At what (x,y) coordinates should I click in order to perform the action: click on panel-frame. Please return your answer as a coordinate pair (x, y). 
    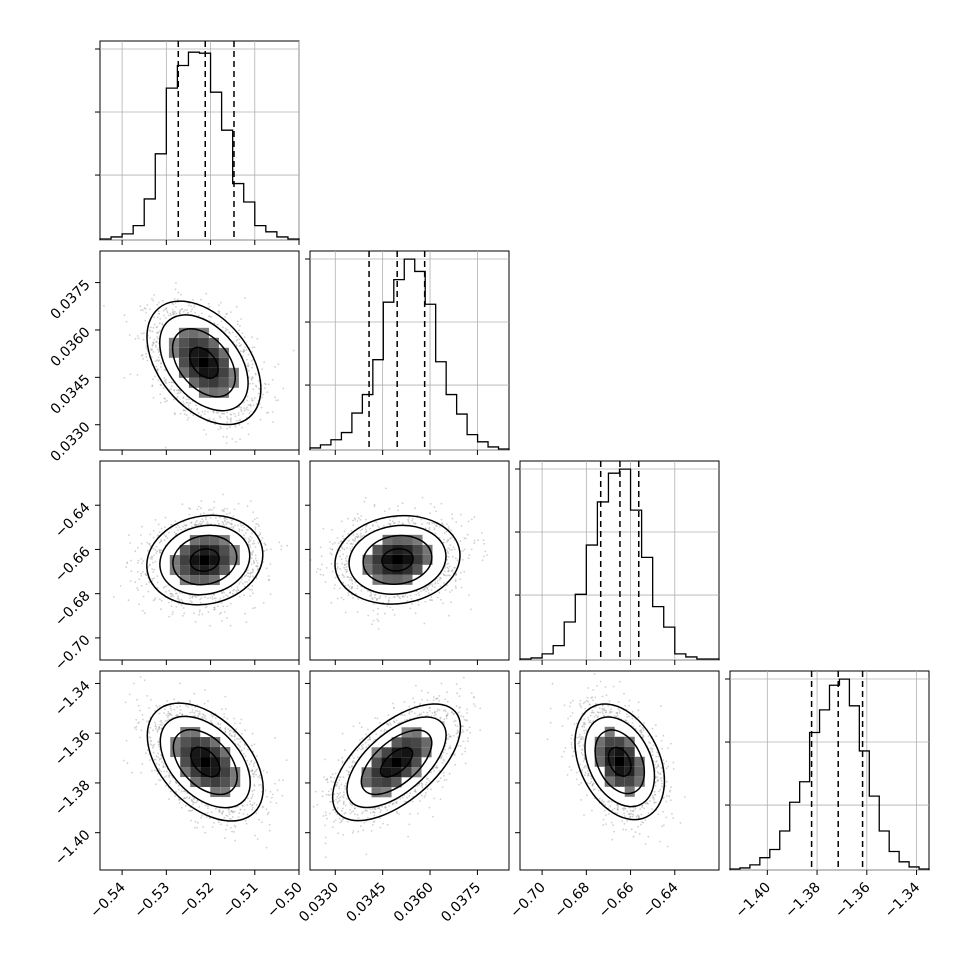
    Looking at the image, I should click on (409, 560).